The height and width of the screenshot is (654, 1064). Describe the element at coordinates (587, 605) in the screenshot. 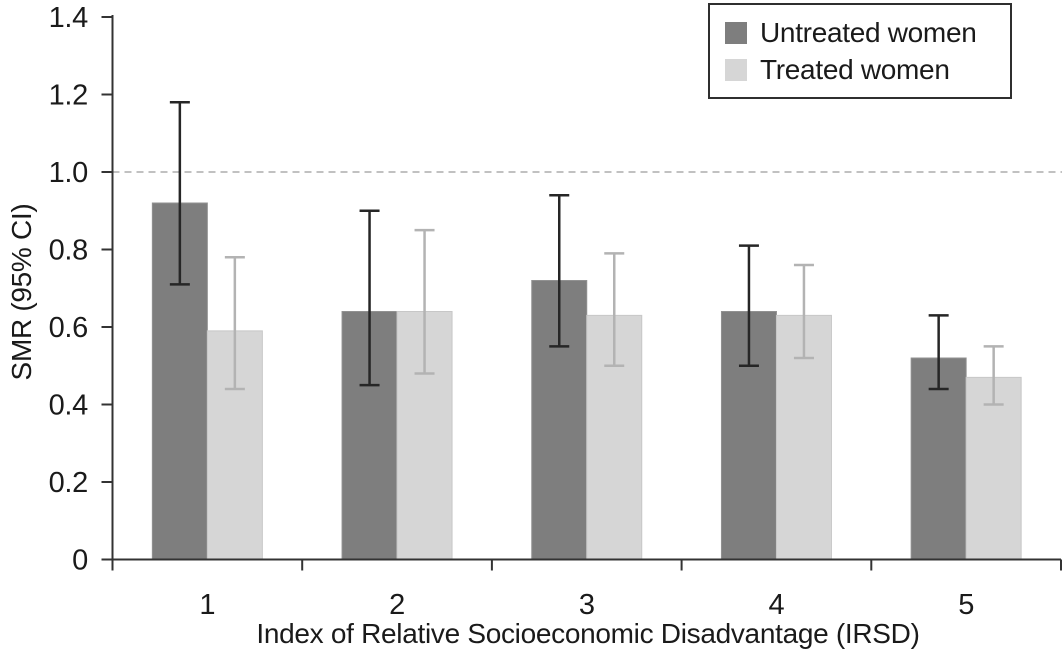

I see `x-tick-label-3: 3` at that location.